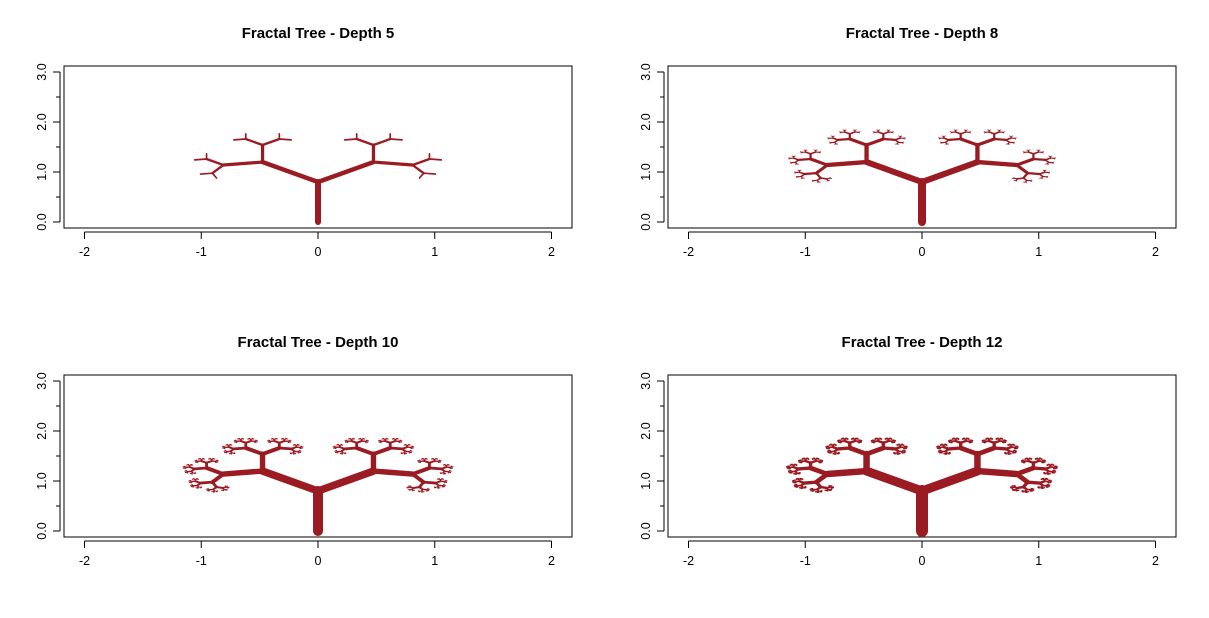  Describe the element at coordinates (201, 252) in the screenshot. I see `x-tick-label: -1` at that location.